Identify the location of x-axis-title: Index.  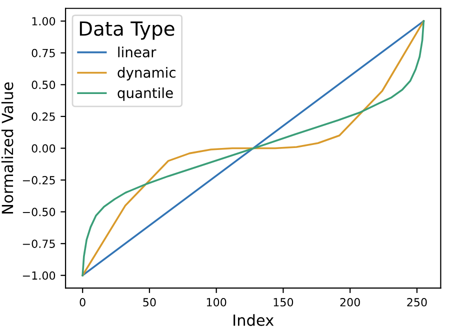
(254, 320).